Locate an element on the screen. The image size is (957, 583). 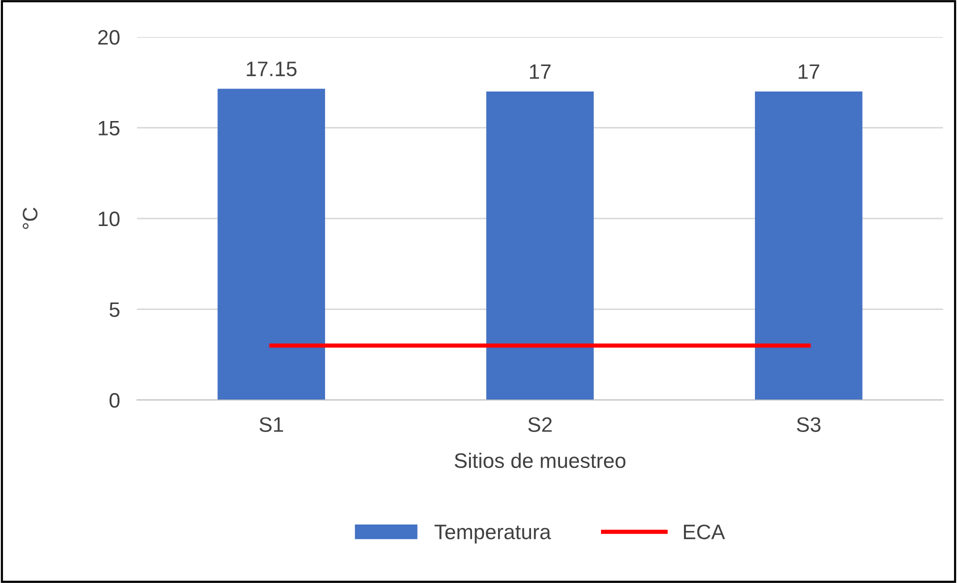
y-tick-label: 15 is located at coordinates (109, 128).